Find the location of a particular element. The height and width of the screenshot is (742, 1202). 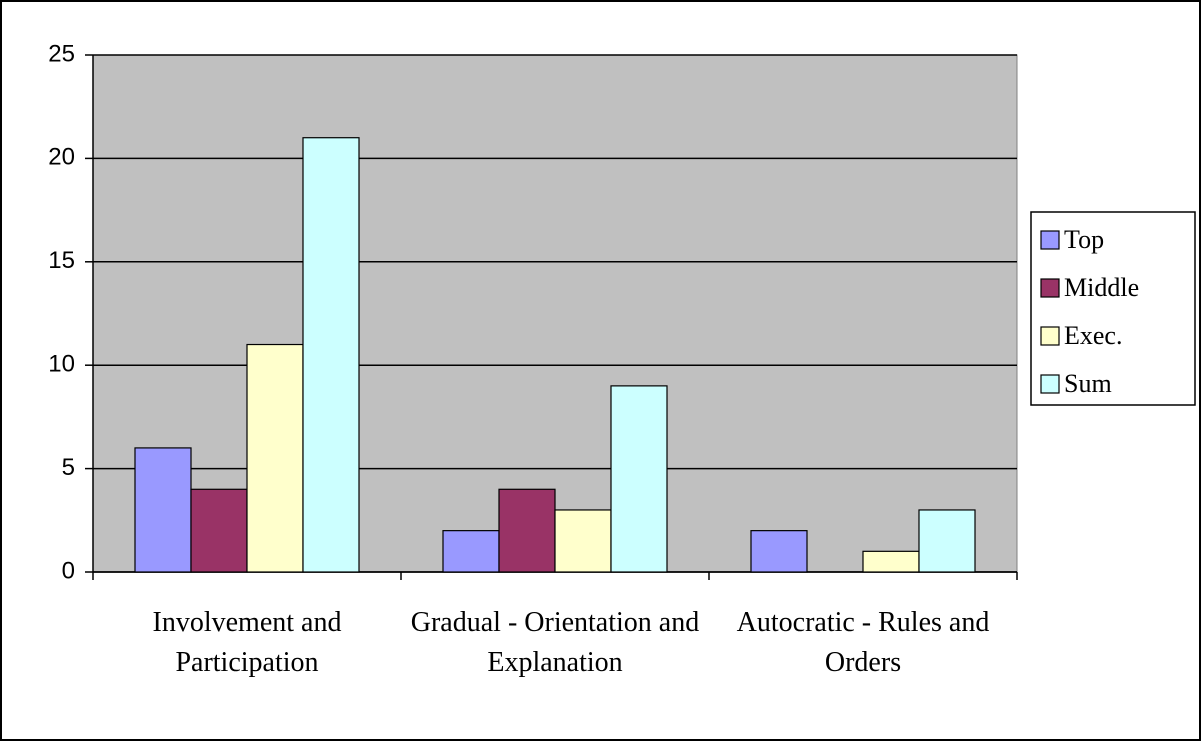

x-tick-label: Involvement and Participation is located at coordinates (247, 642).